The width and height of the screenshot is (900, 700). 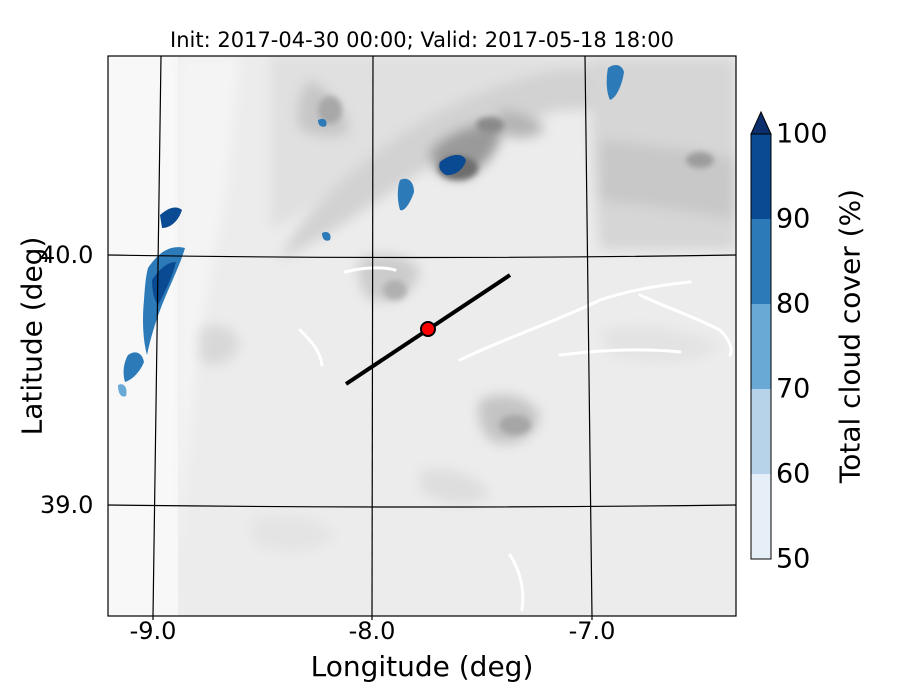 What do you see at coordinates (793, 559) in the screenshot?
I see `colorbar-tick-label: 50` at bounding box center [793, 559].